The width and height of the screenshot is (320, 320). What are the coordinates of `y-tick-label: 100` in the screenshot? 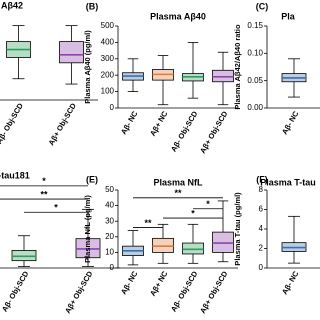 It's located at (108, 91).